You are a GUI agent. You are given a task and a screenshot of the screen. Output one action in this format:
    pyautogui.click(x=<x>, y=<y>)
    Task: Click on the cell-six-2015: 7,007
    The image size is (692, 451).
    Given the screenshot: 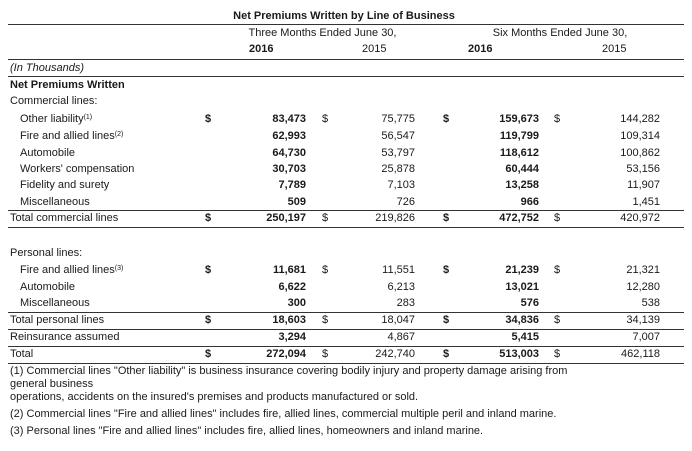 What is the action you would take?
    pyautogui.click(x=646, y=337)
    